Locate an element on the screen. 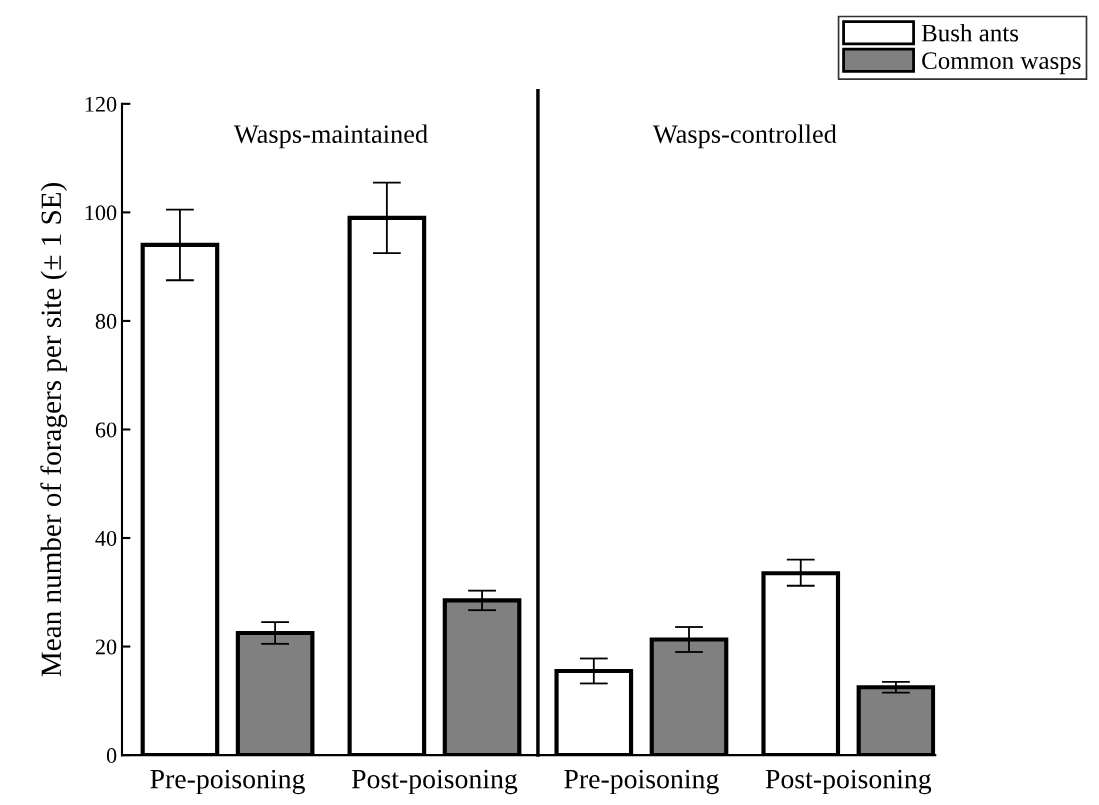  y-tick-label: 80 is located at coordinates (106, 321).